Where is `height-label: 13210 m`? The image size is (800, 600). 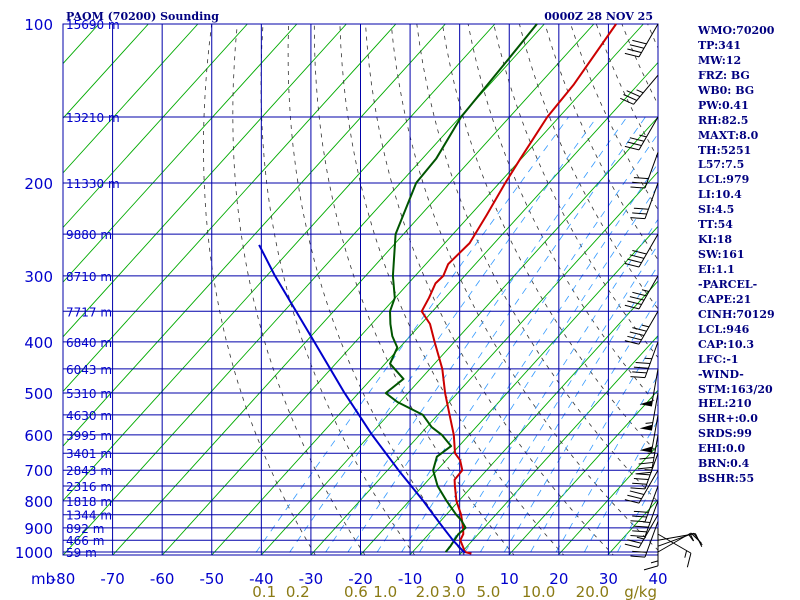
height-label: 13210 m is located at coordinates (93, 118).